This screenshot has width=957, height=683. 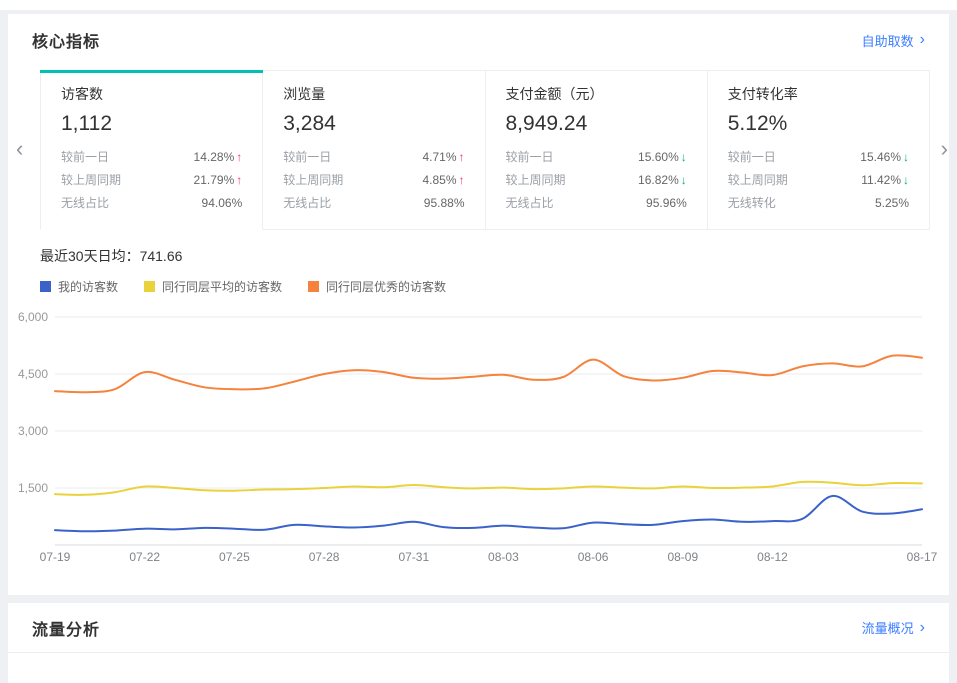 I want to click on legend-item-2: 同行同层优秀的访客数, so click(x=377, y=286).